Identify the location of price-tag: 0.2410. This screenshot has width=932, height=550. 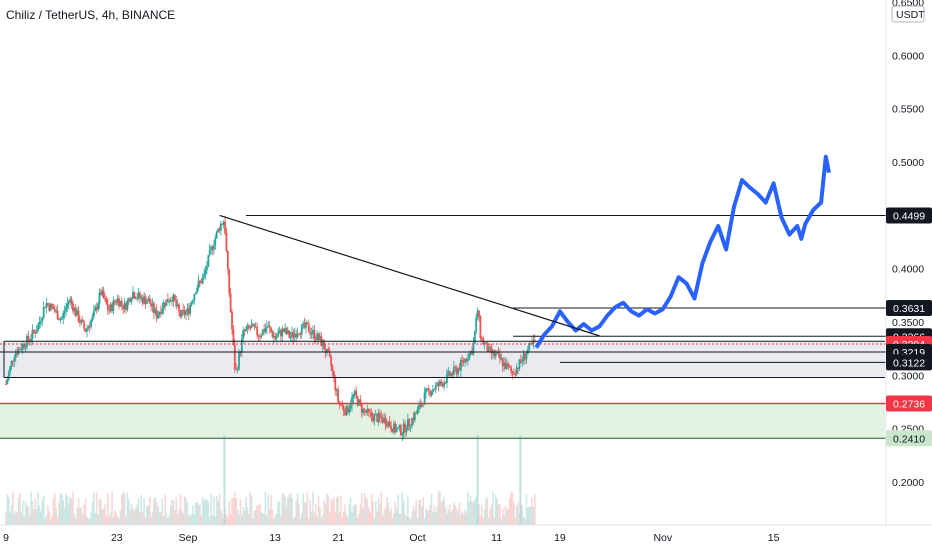
(909, 438).